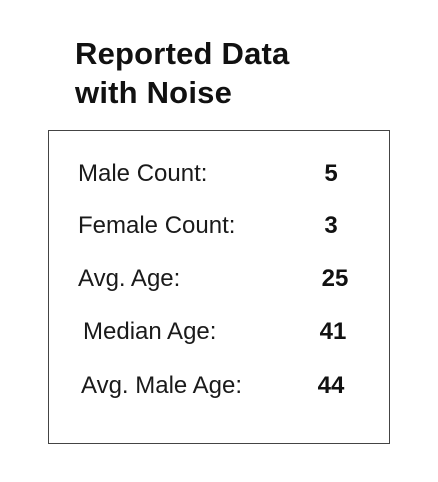  Describe the element at coordinates (153, 92) in the screenshot. I see `title-line-2: with Noise` at that location.